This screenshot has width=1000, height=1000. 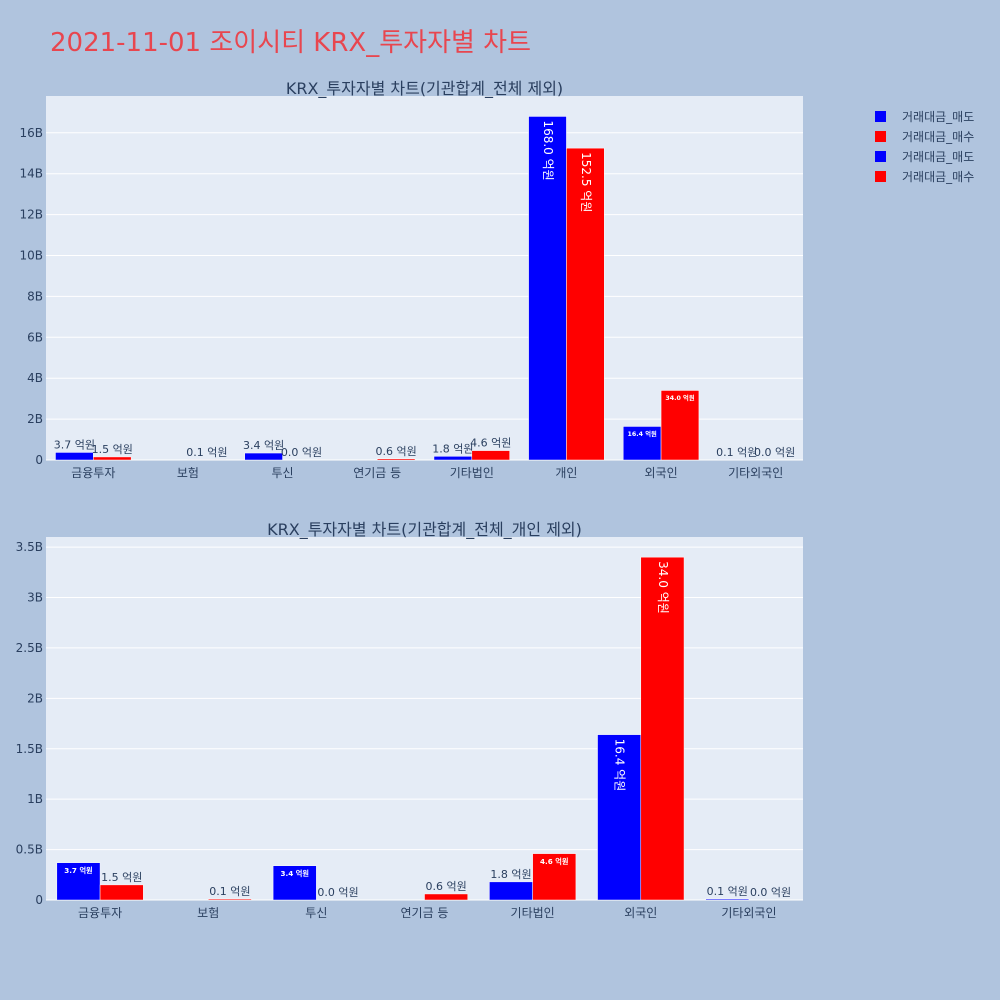 I want to click on y-tick-label: 14B, so click(x=31, y=174).